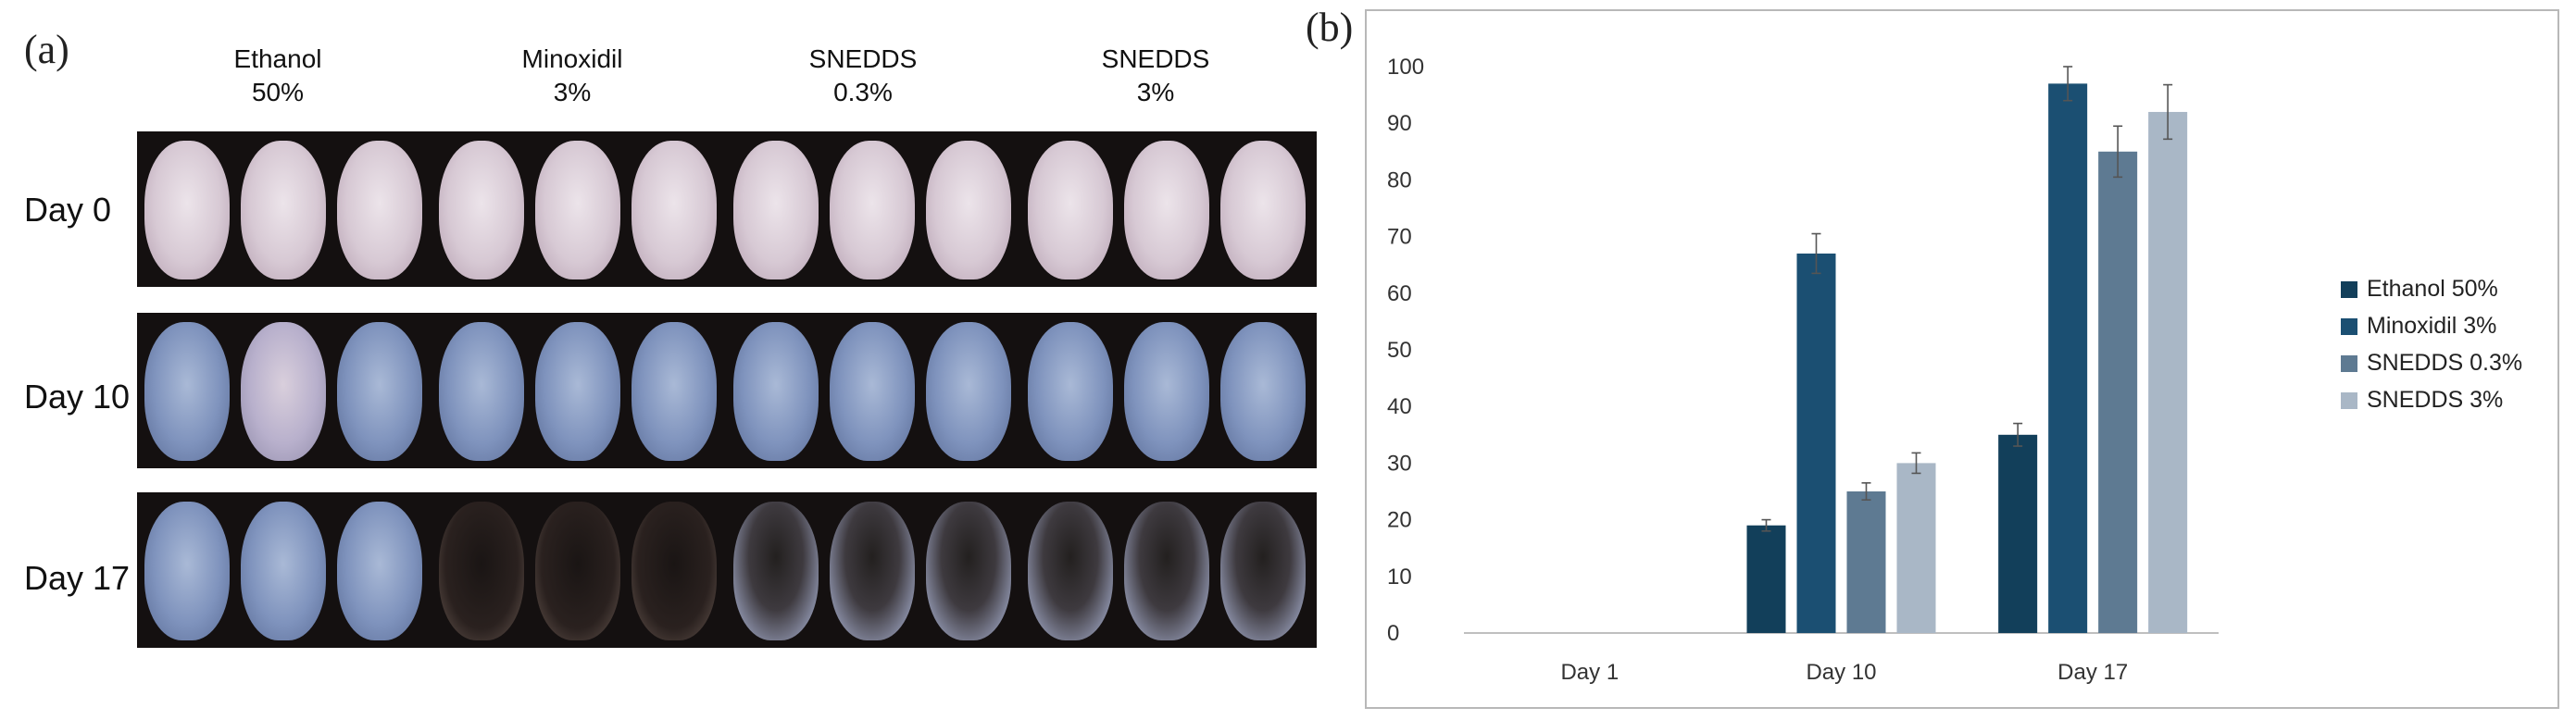 The width and height of the screenshot is (2576, 720). What do you see at coordinates (1841, 672) in the screenshot?
I see `x-tick-label: Day 10` at bounding box center [1841, 672].